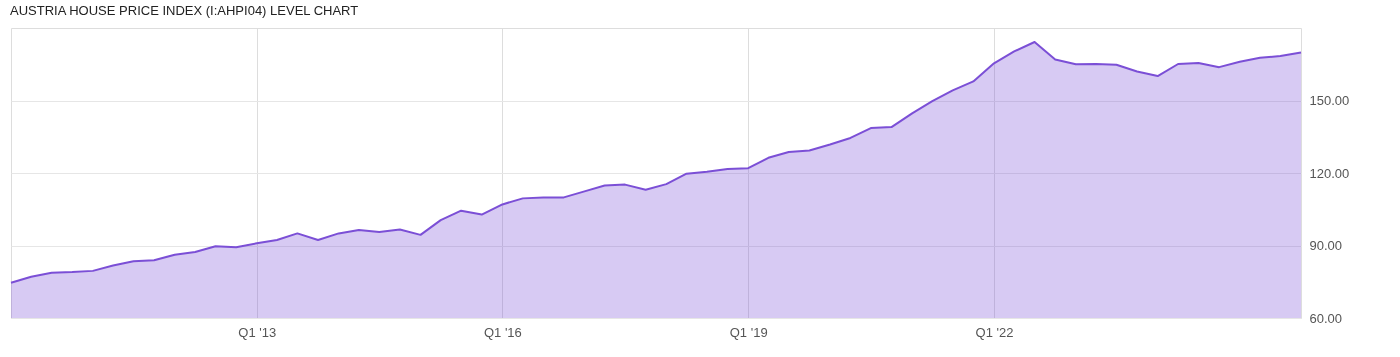 This screenshot has height=357, width=1400. I want to click on y-tick-label: 90.00, so click(1326, 245).